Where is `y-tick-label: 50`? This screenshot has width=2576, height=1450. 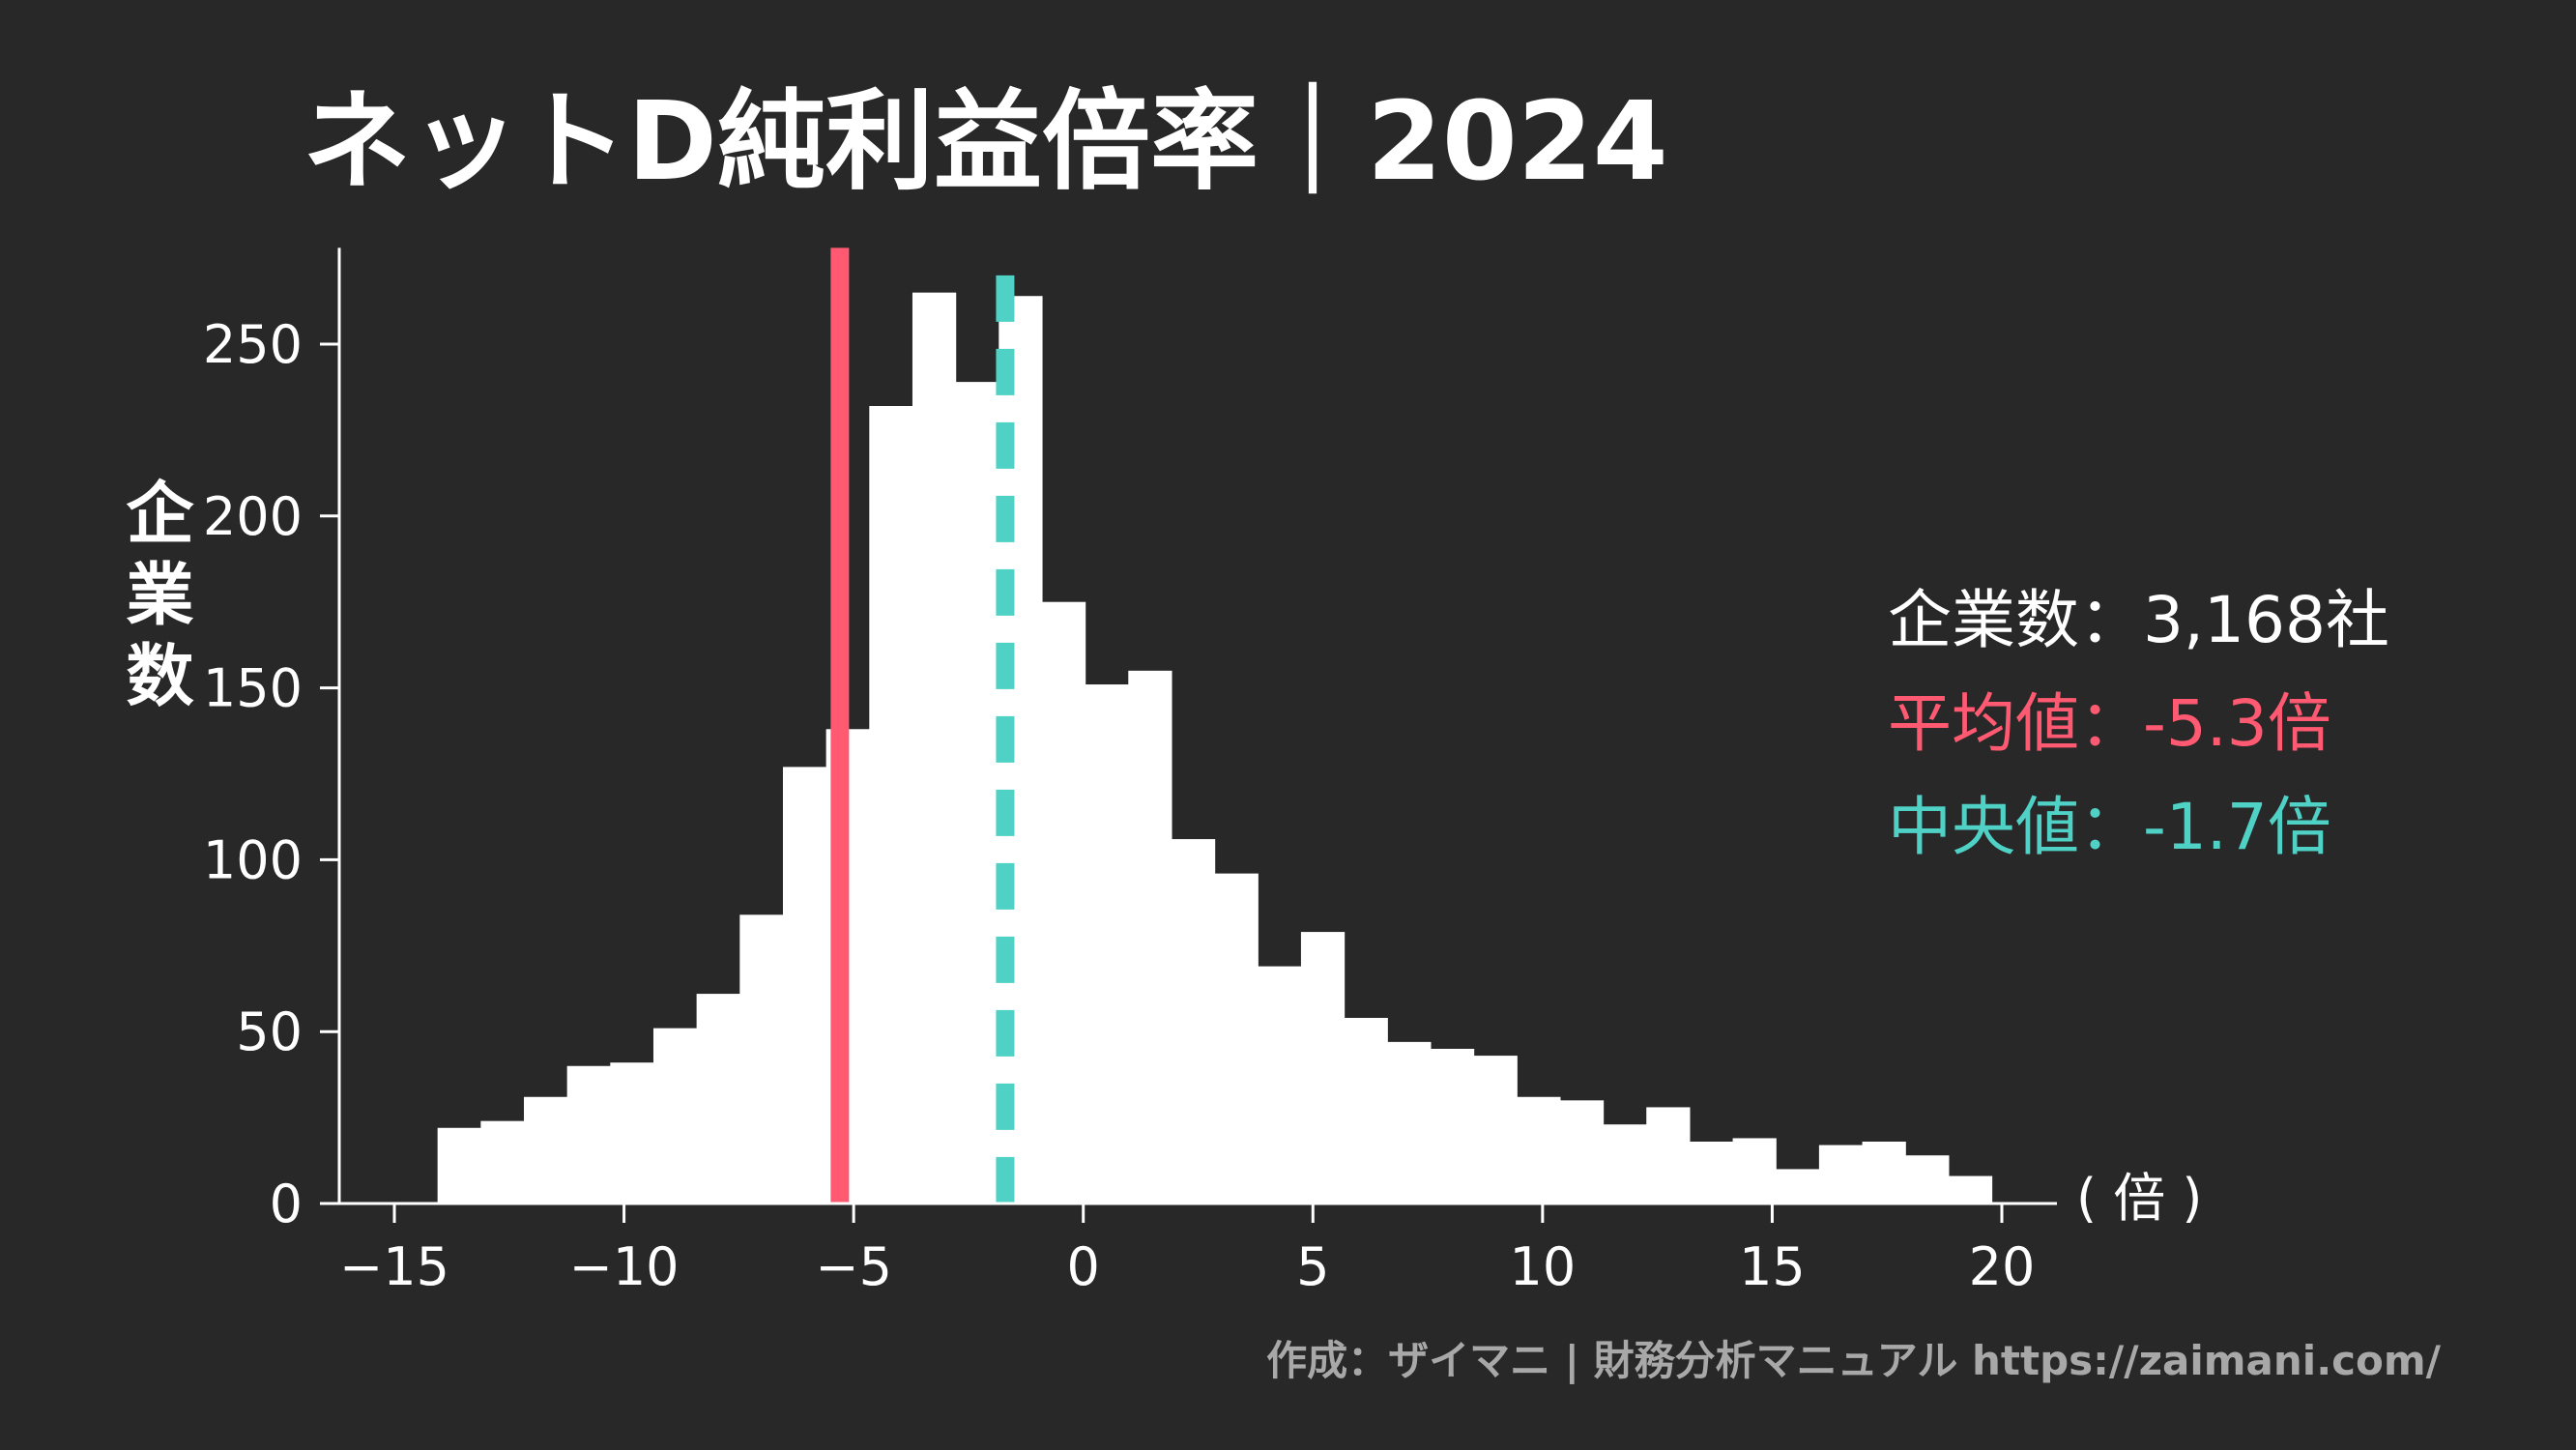
y-tick-label: 50 is located at coordinates (269, 1031).